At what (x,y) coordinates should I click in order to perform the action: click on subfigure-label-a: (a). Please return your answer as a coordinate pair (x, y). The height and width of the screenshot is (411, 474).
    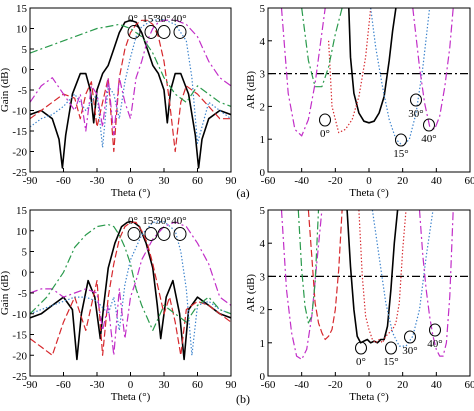
    Looking at the image, I should click on (242, 193).